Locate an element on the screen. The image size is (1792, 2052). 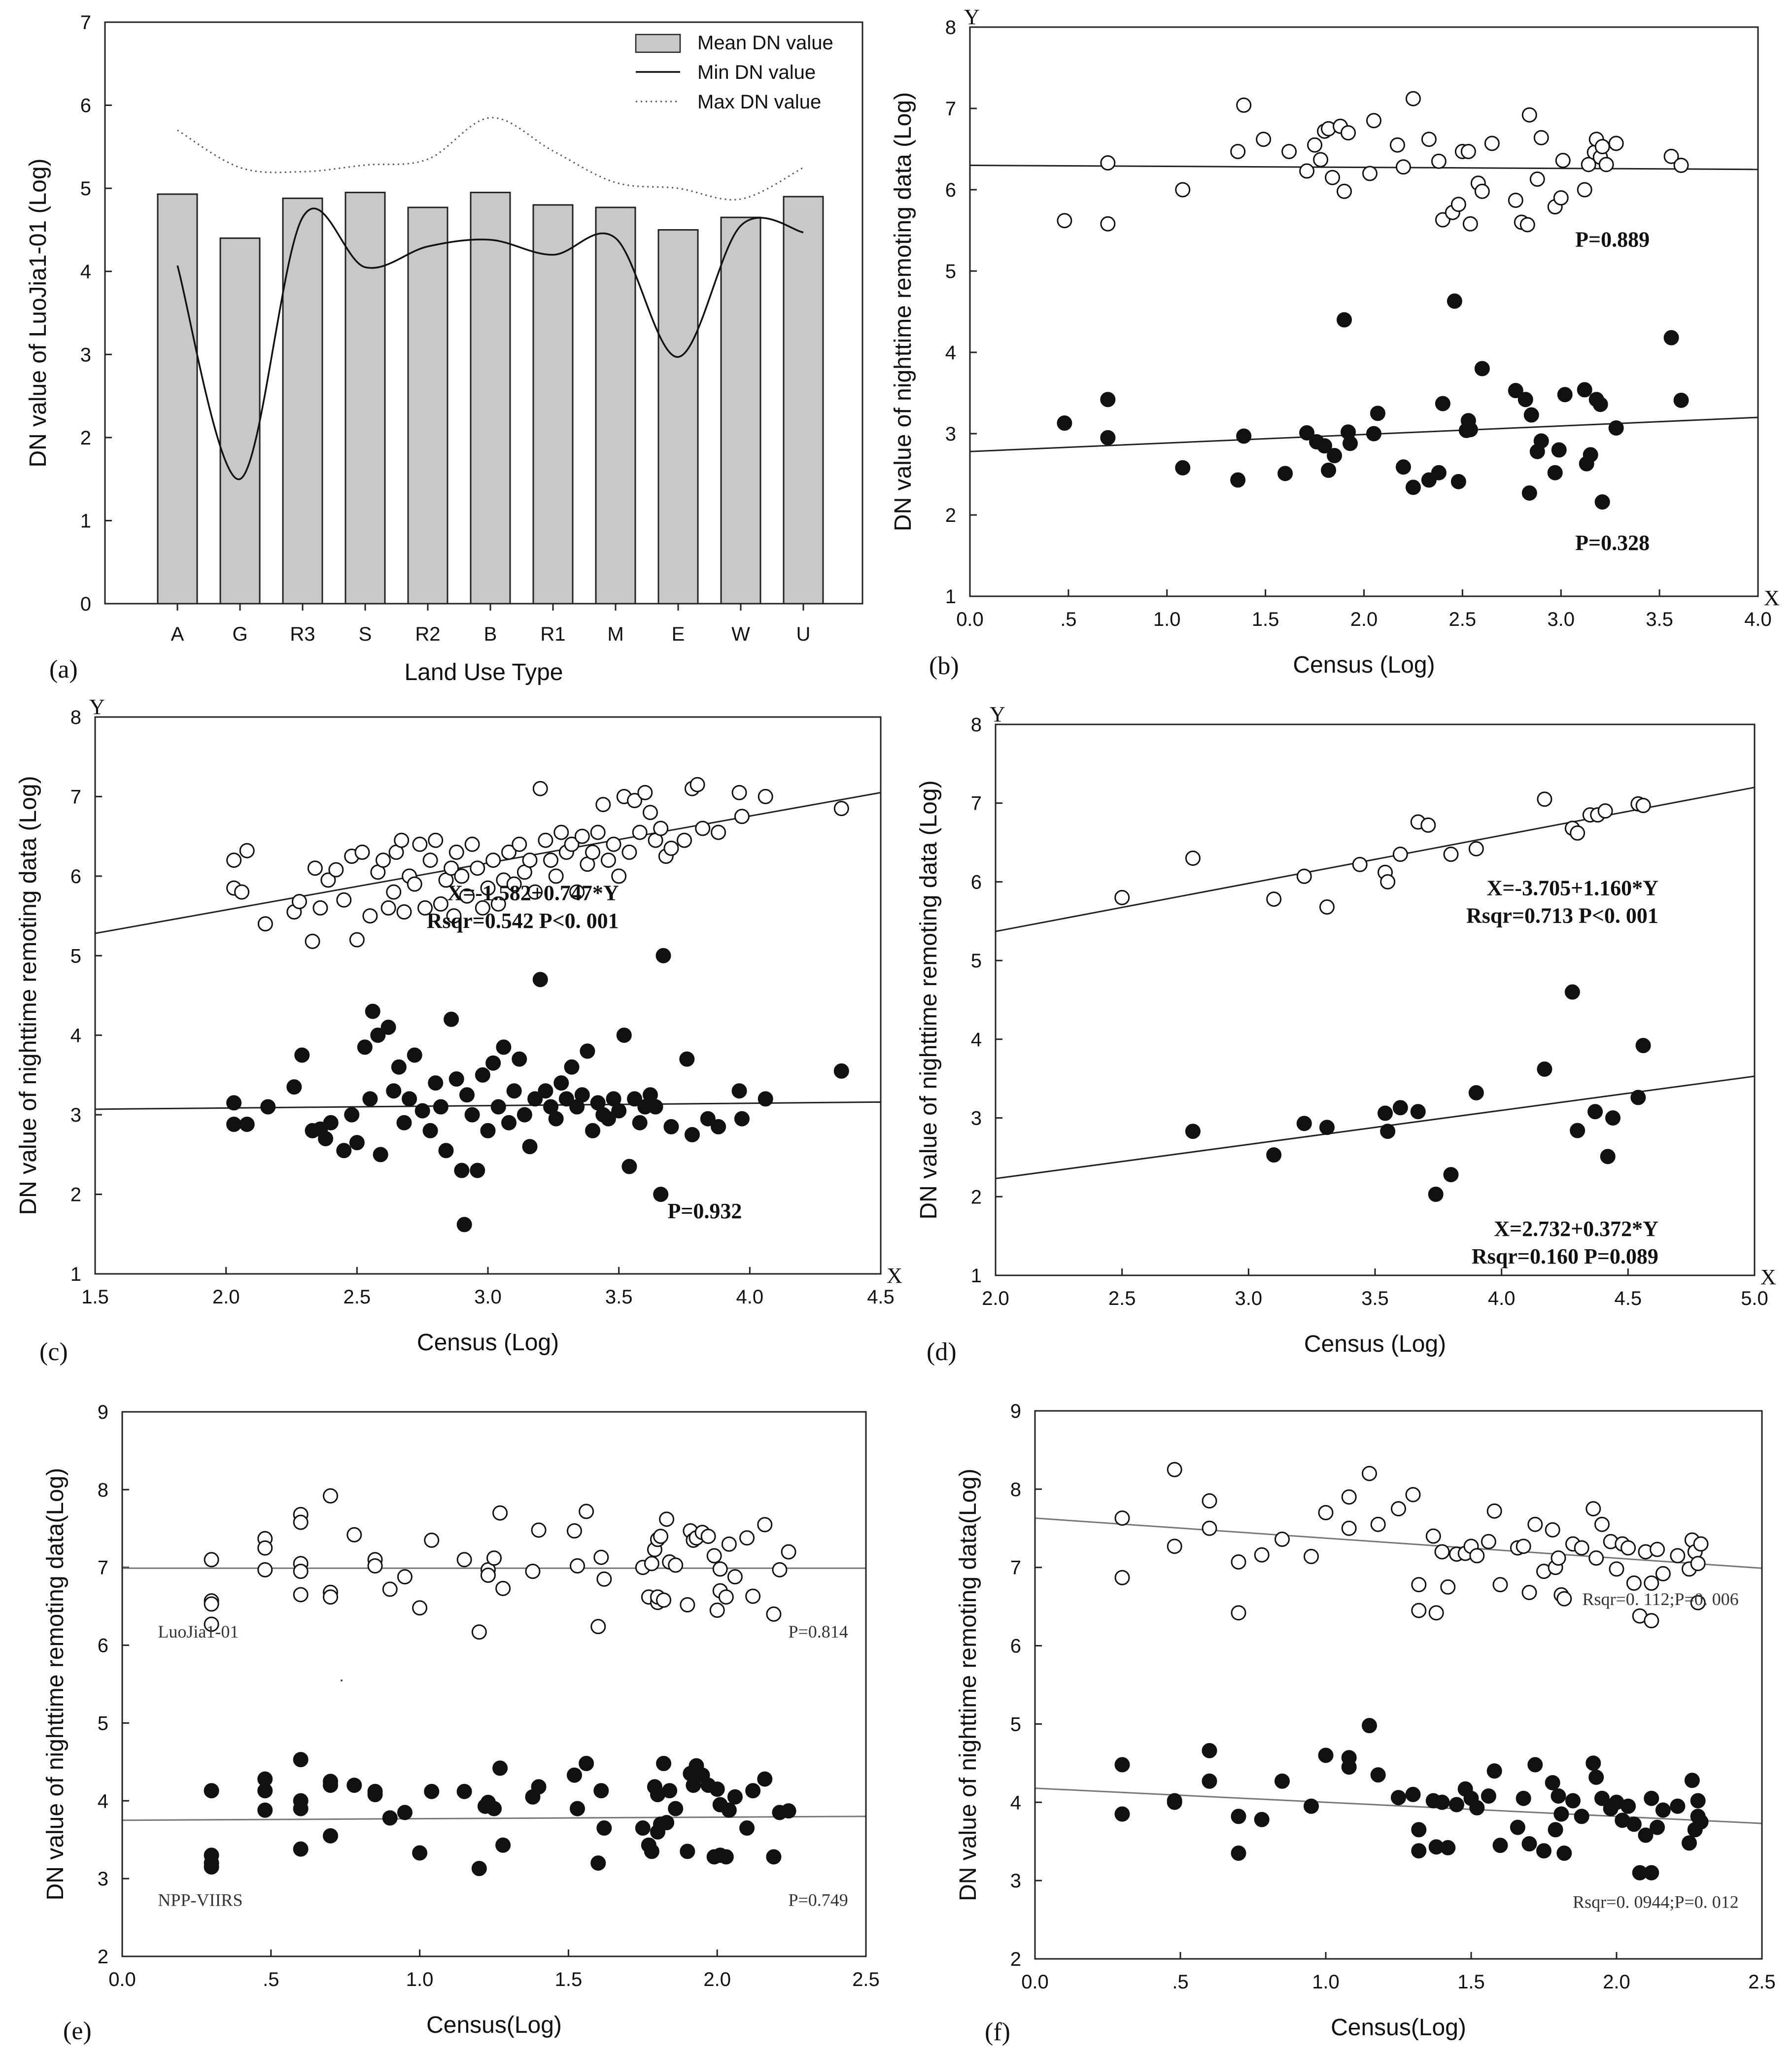
y-tick-label-f: 3 is located at coordinates (1015, 1881).